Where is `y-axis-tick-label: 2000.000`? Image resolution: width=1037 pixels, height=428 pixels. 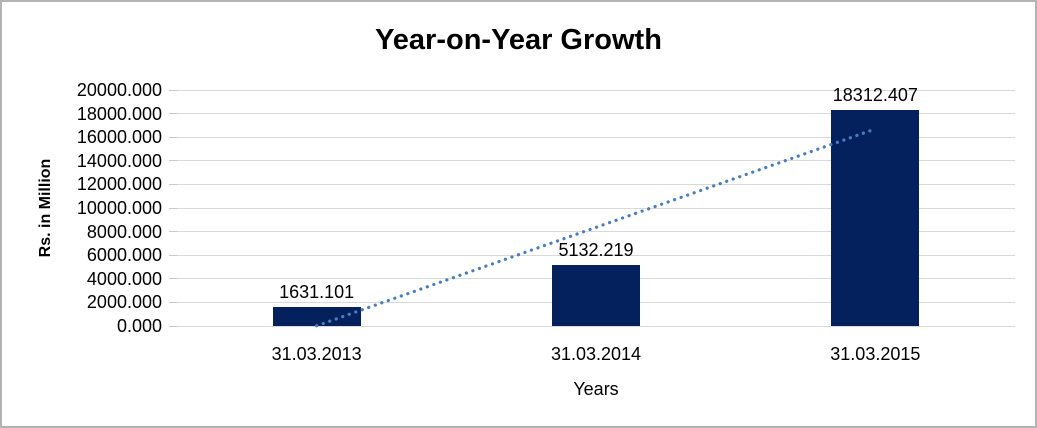 y-axis-tick-label: 2000.000 is located at coordinates (124, 302).